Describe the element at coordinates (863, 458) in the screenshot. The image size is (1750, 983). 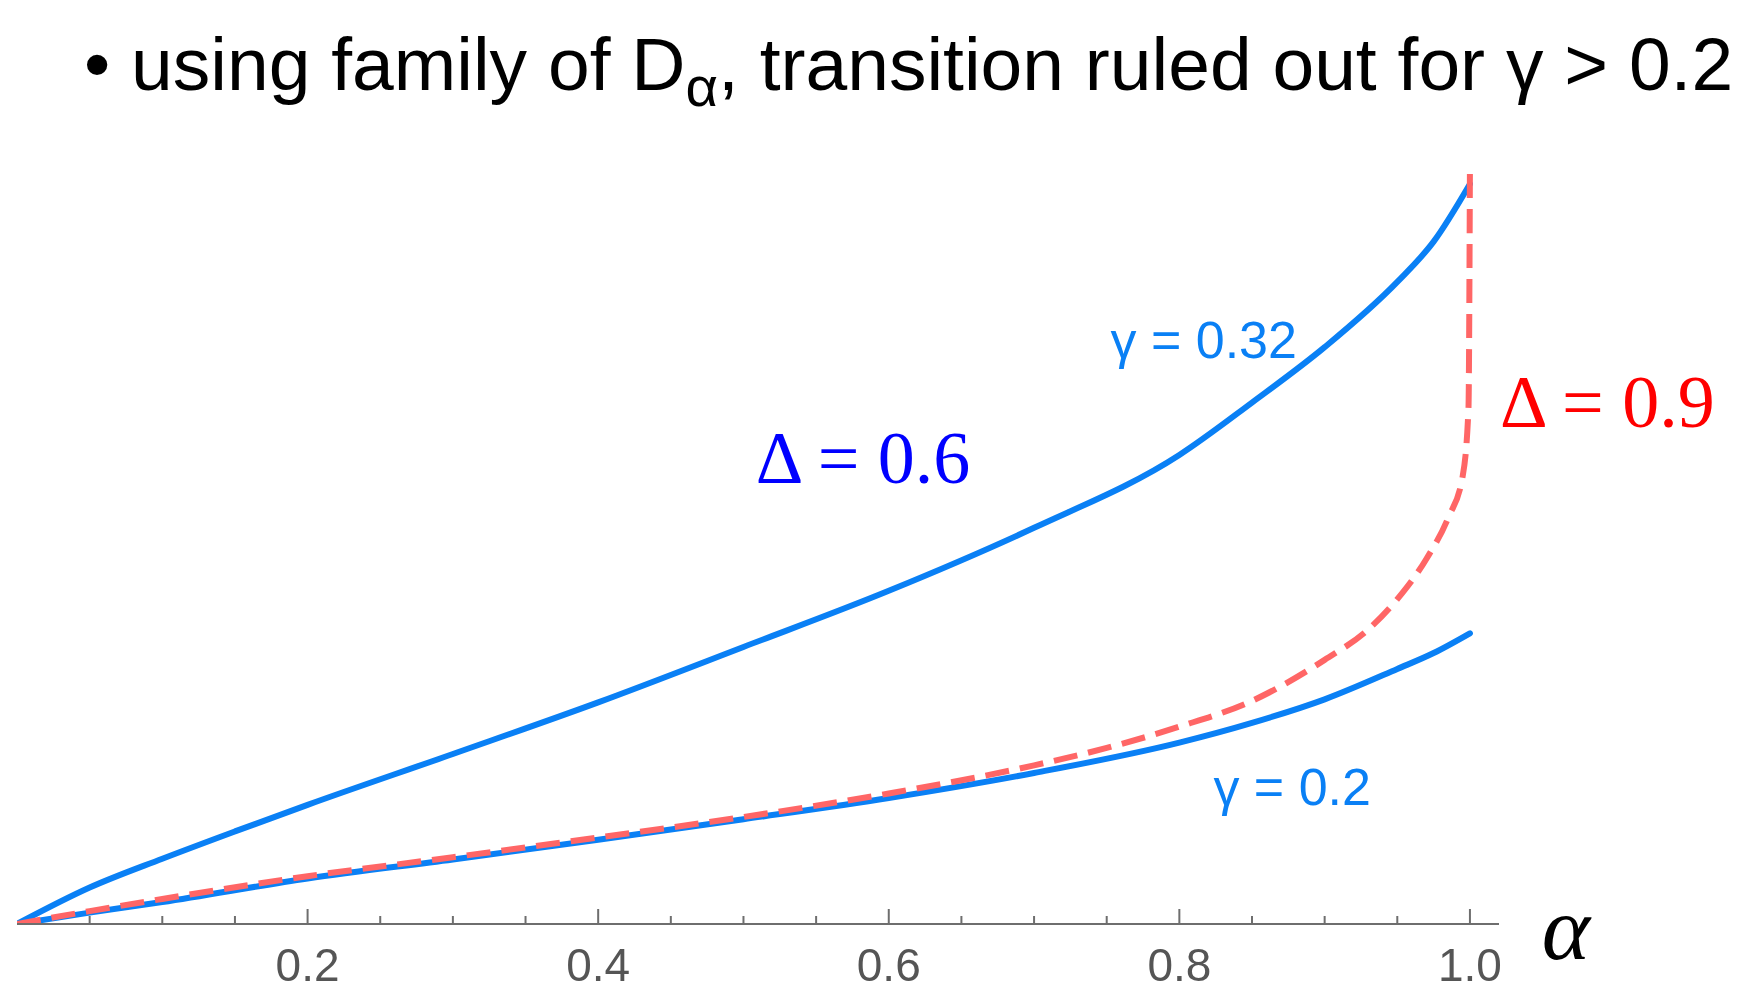
I see `annotation: Δ = 0.6` at that location.